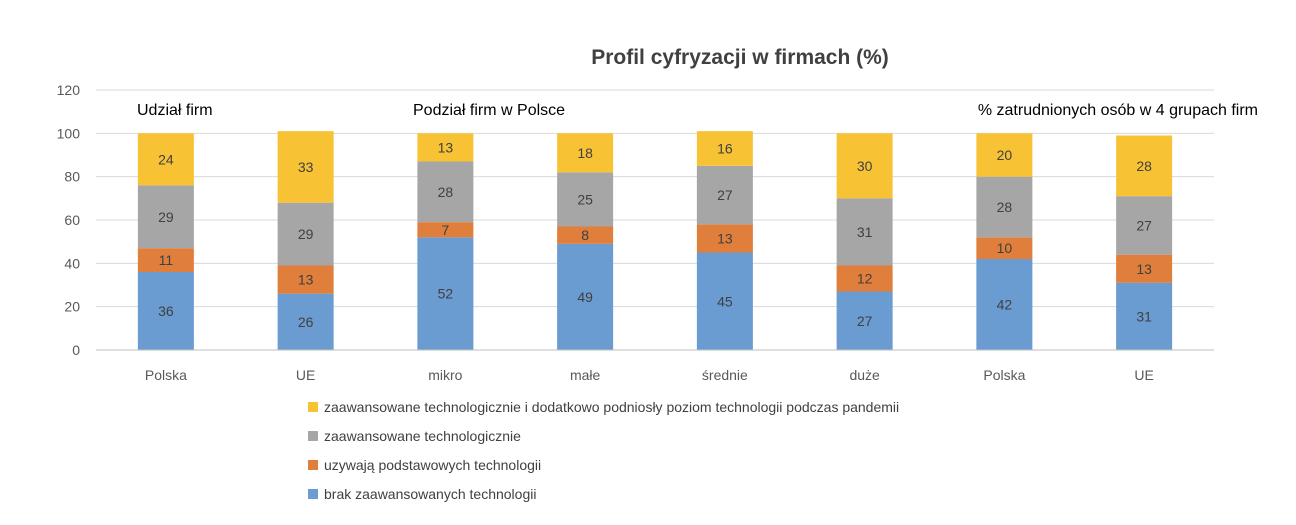 The image size is (1296, 525). What do you see at coordinates (655, 366) in the screenshot?
I see `x-axis: Polska UE mikro małe średnie duże Polska UE` at bounding box center [655, 366].